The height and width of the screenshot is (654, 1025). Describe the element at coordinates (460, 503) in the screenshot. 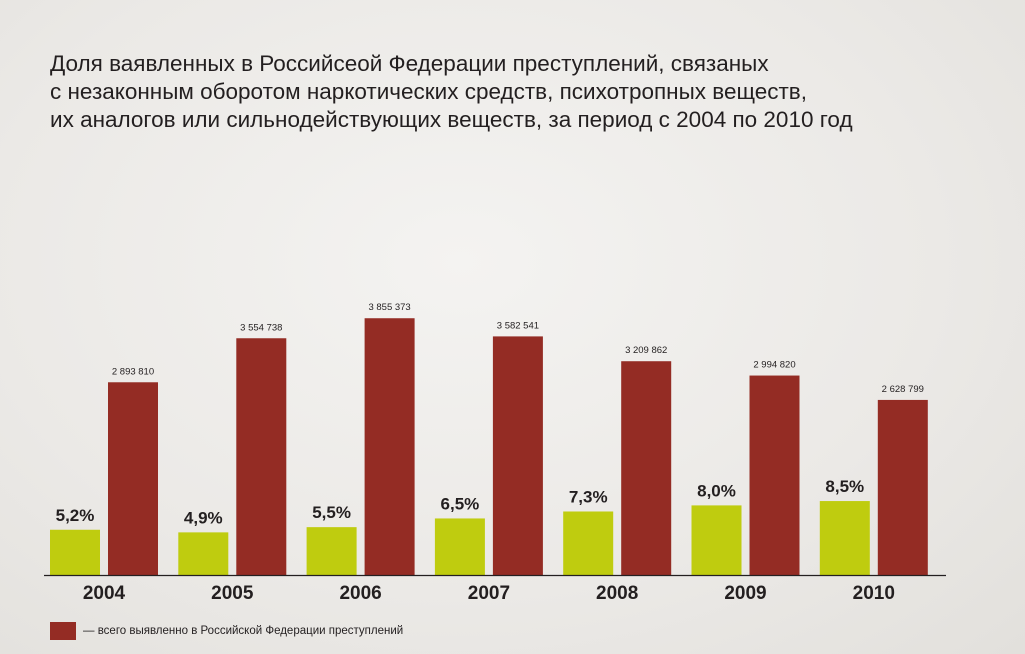

I see `percent-bar-label: 6,5%` at that location.